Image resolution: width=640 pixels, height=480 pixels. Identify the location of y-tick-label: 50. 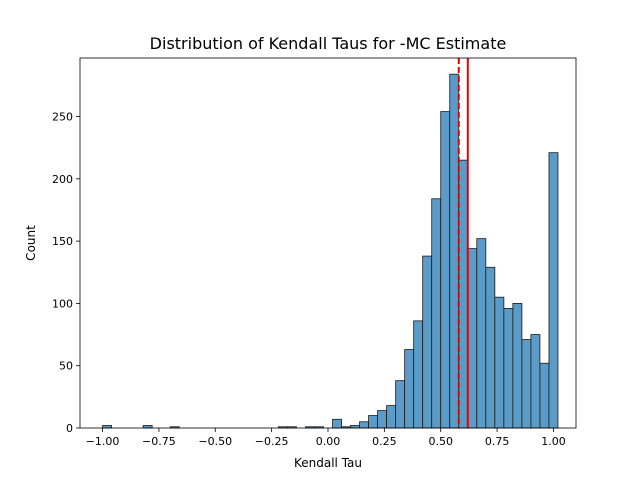
(66, 366).